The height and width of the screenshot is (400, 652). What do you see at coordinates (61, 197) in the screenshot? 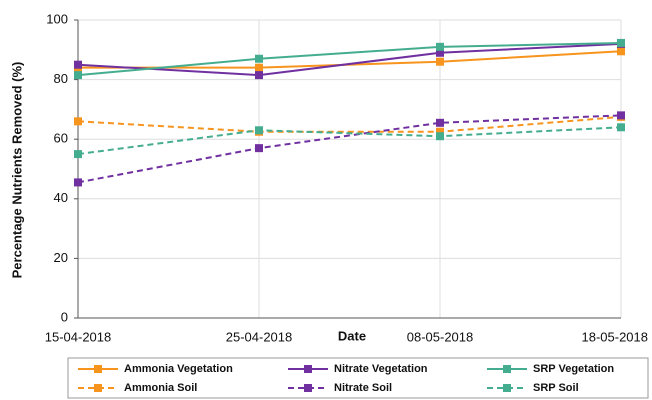
I see `y-tick-label: 40` at bounding box center [61, 197].